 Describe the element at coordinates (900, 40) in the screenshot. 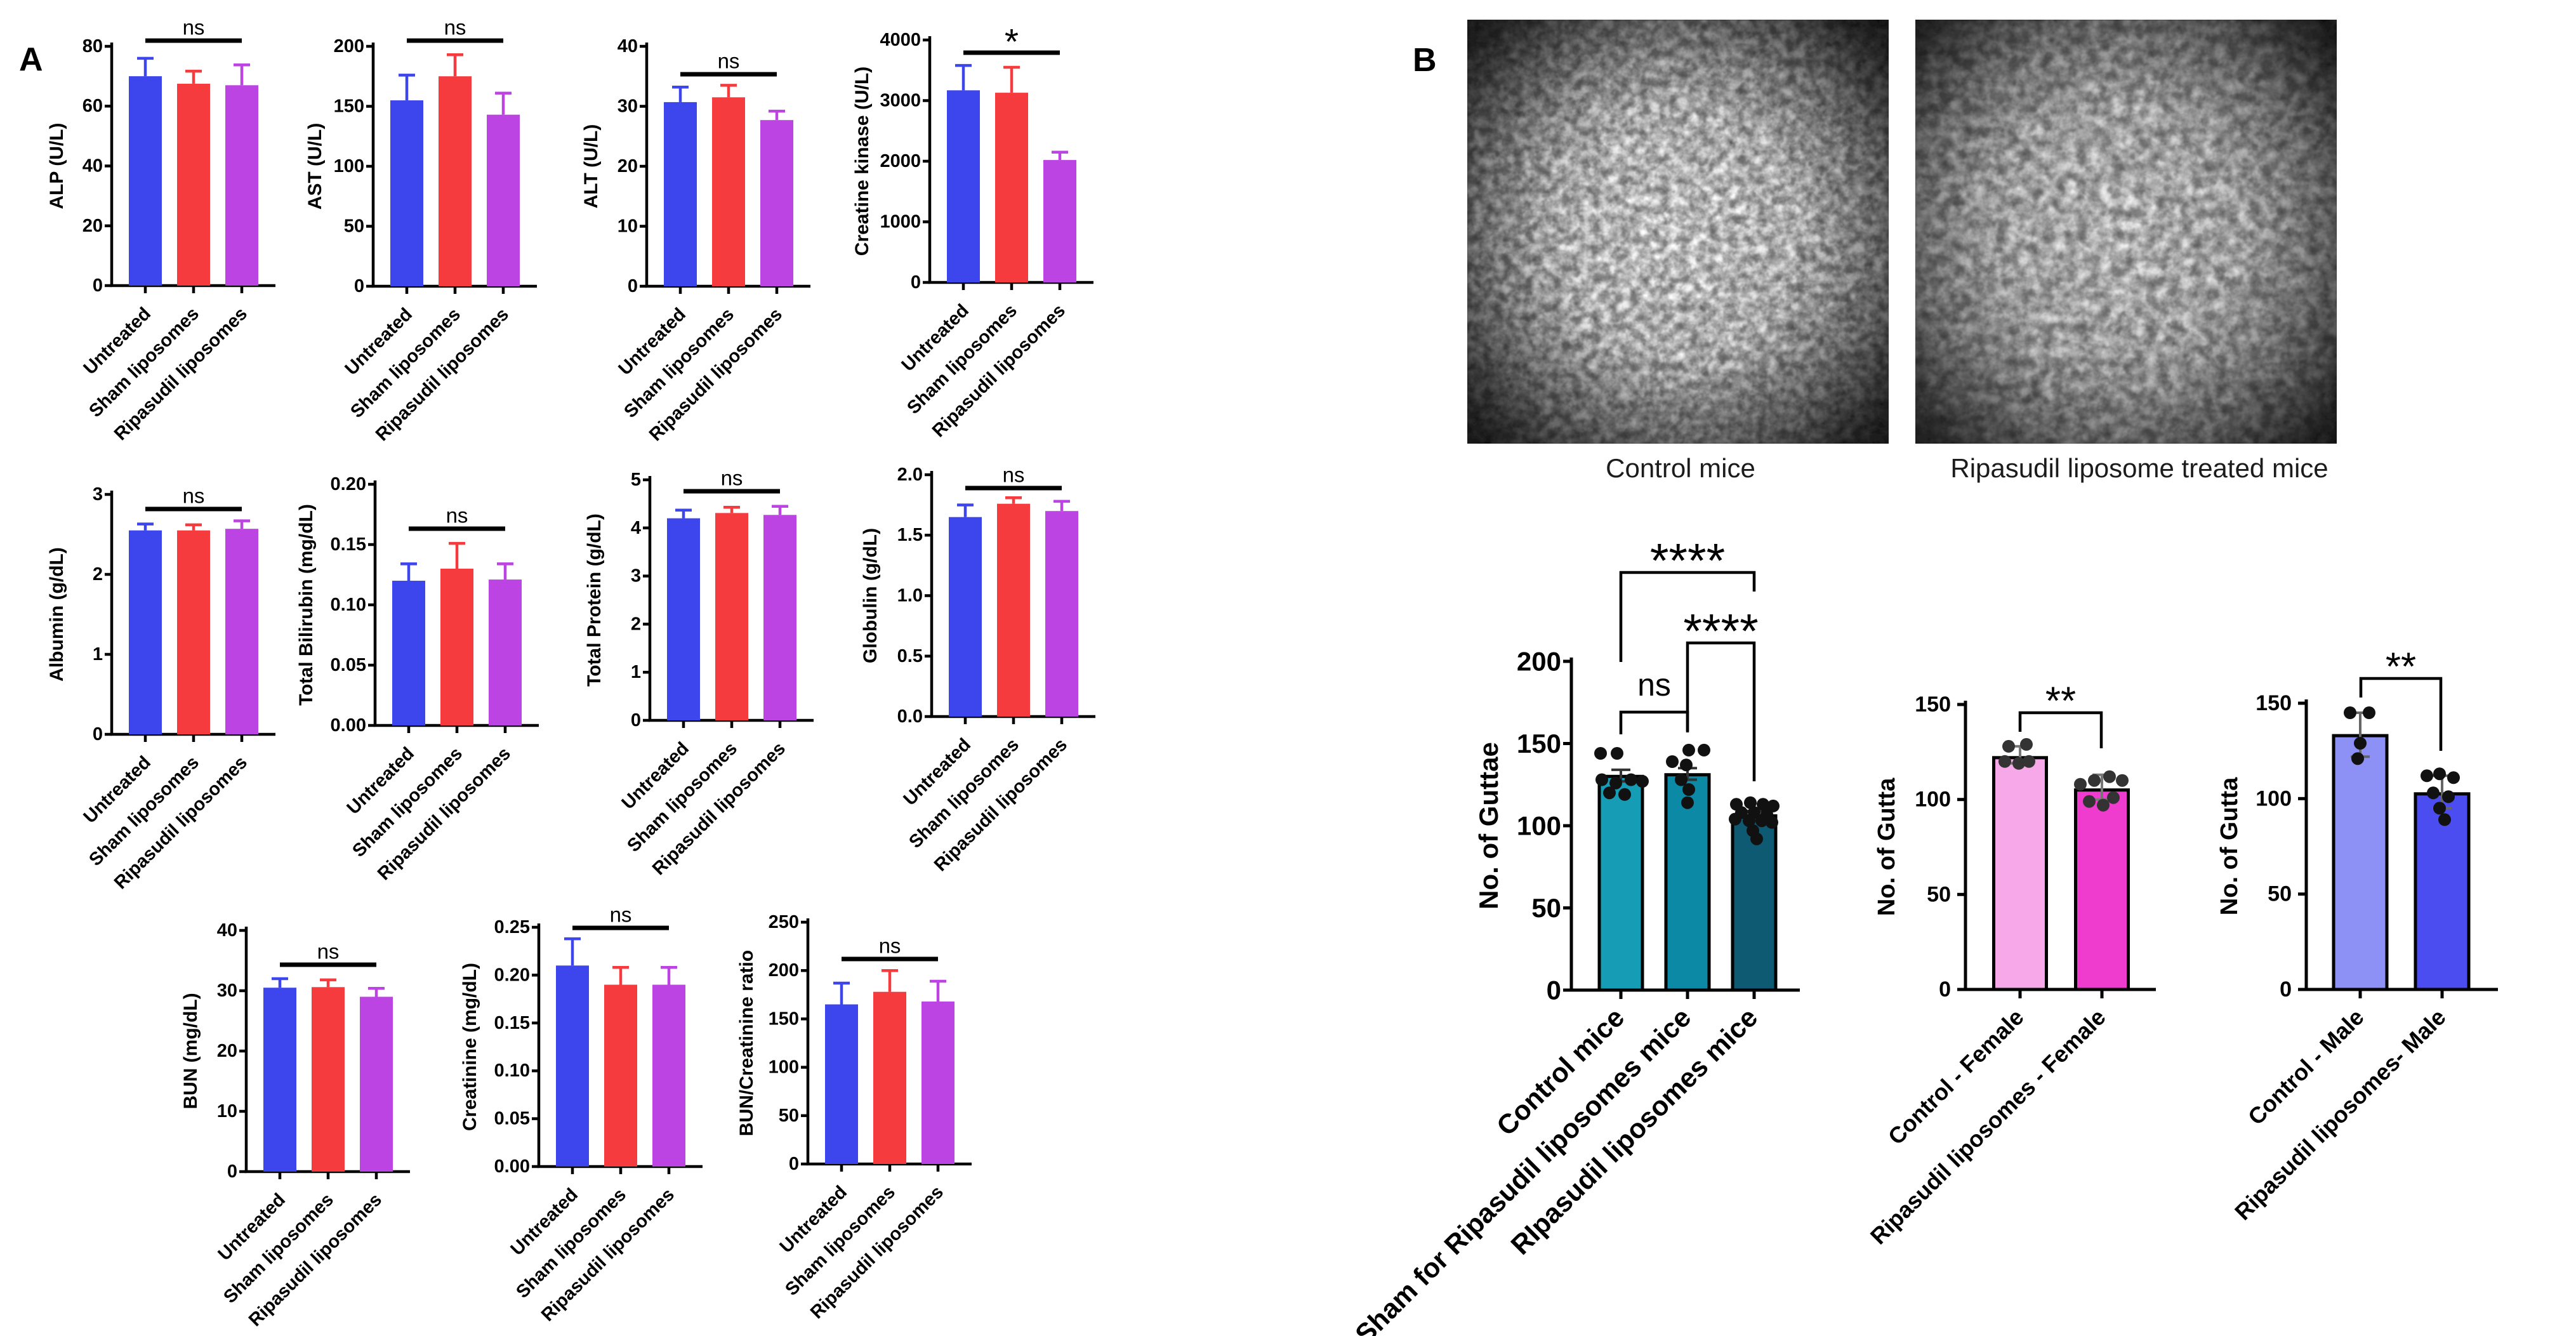

I see `svg-text: 4000` at that location.